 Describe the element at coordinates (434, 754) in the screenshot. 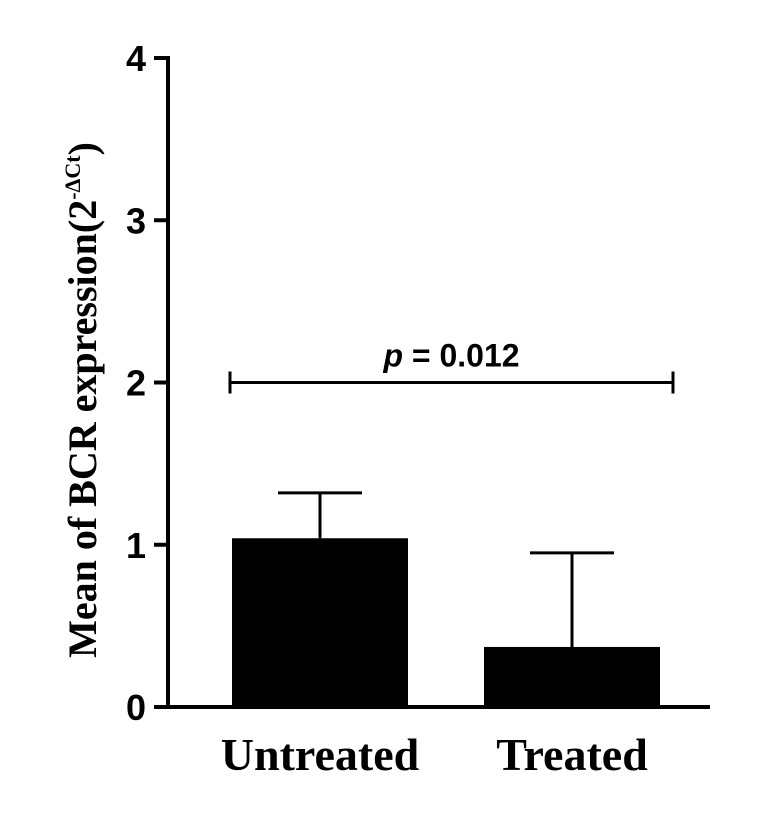

I see `category-labels: Untreated Treated` at that location.